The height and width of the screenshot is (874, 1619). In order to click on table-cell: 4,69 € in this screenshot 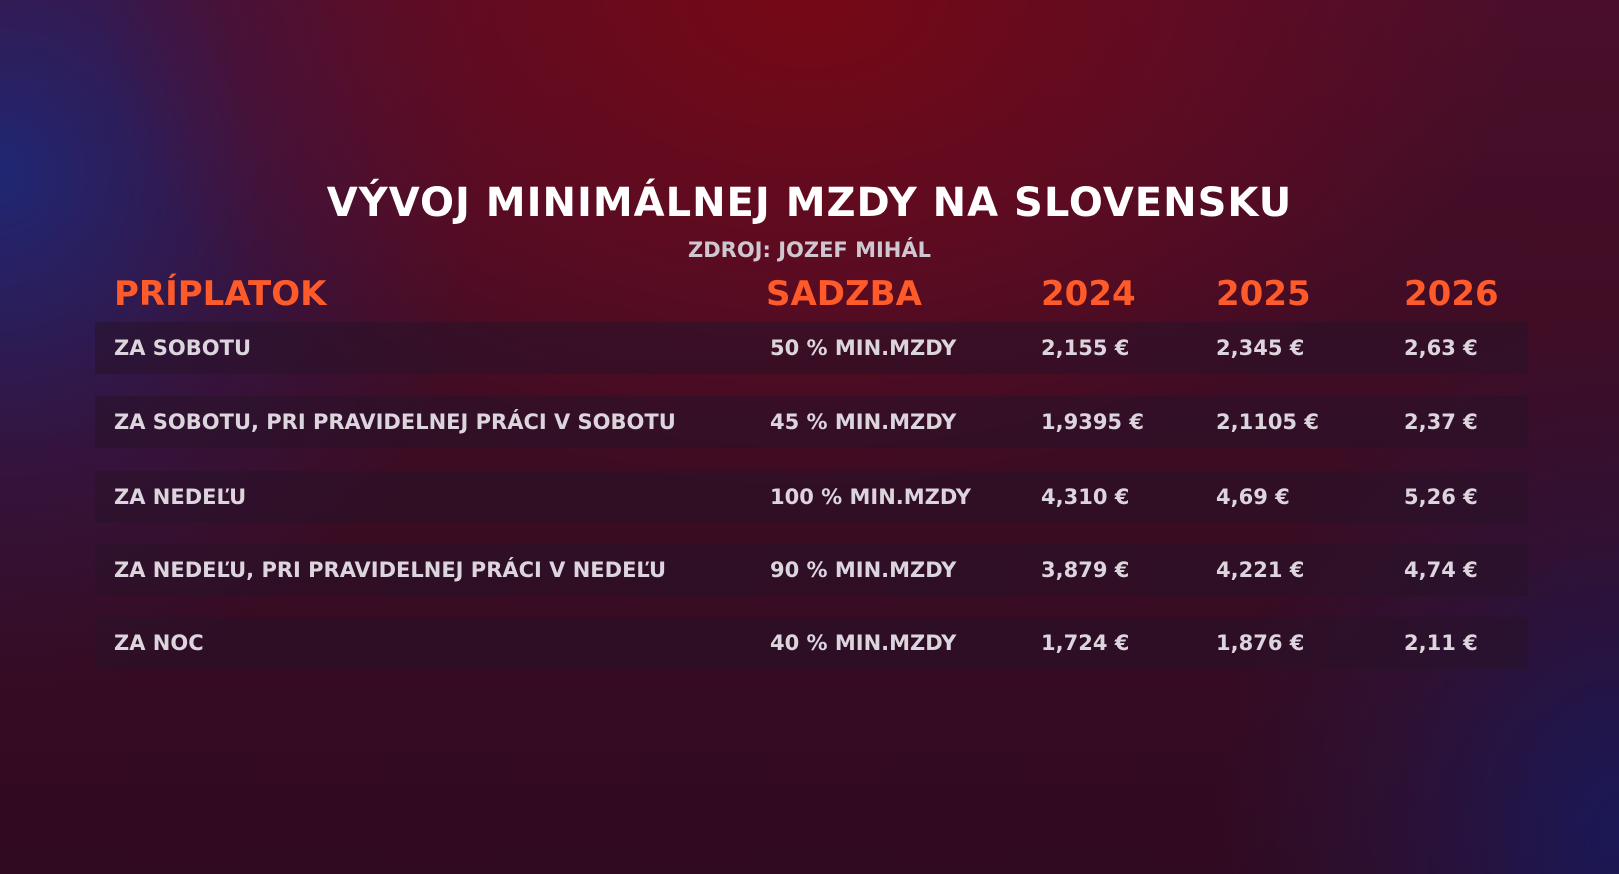, I will do `click(1253, 497)`.